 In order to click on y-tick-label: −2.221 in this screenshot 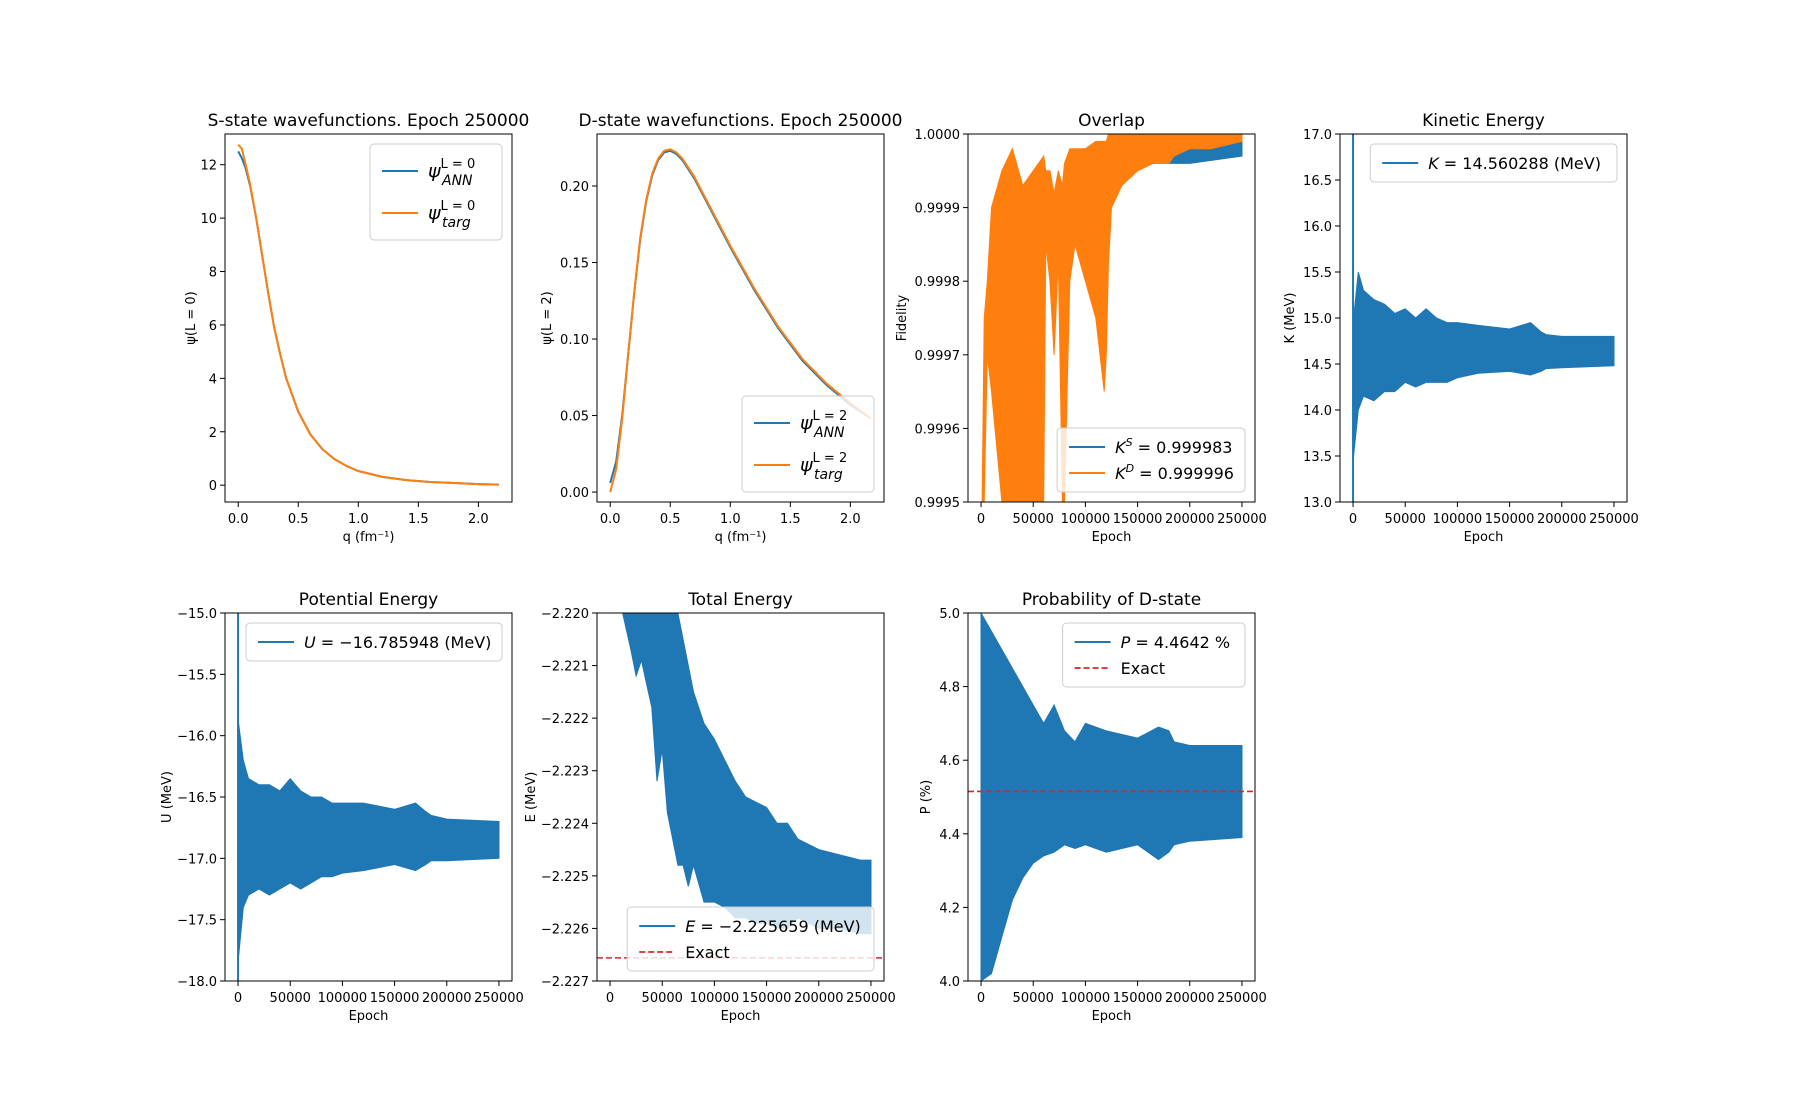, I will do `click(565, 667)`.